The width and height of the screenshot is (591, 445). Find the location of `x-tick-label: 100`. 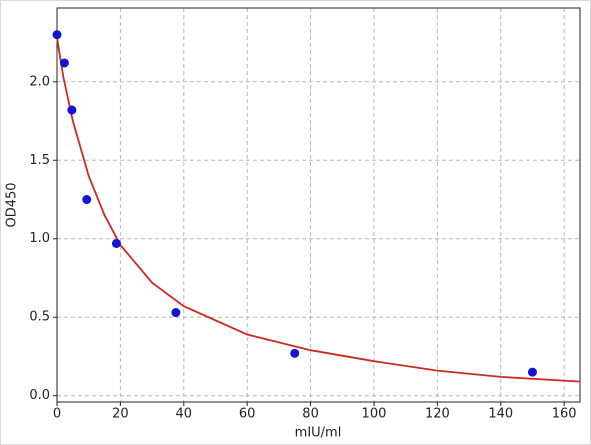

x-tick-label: 100 is located at coordinates (374, 414).